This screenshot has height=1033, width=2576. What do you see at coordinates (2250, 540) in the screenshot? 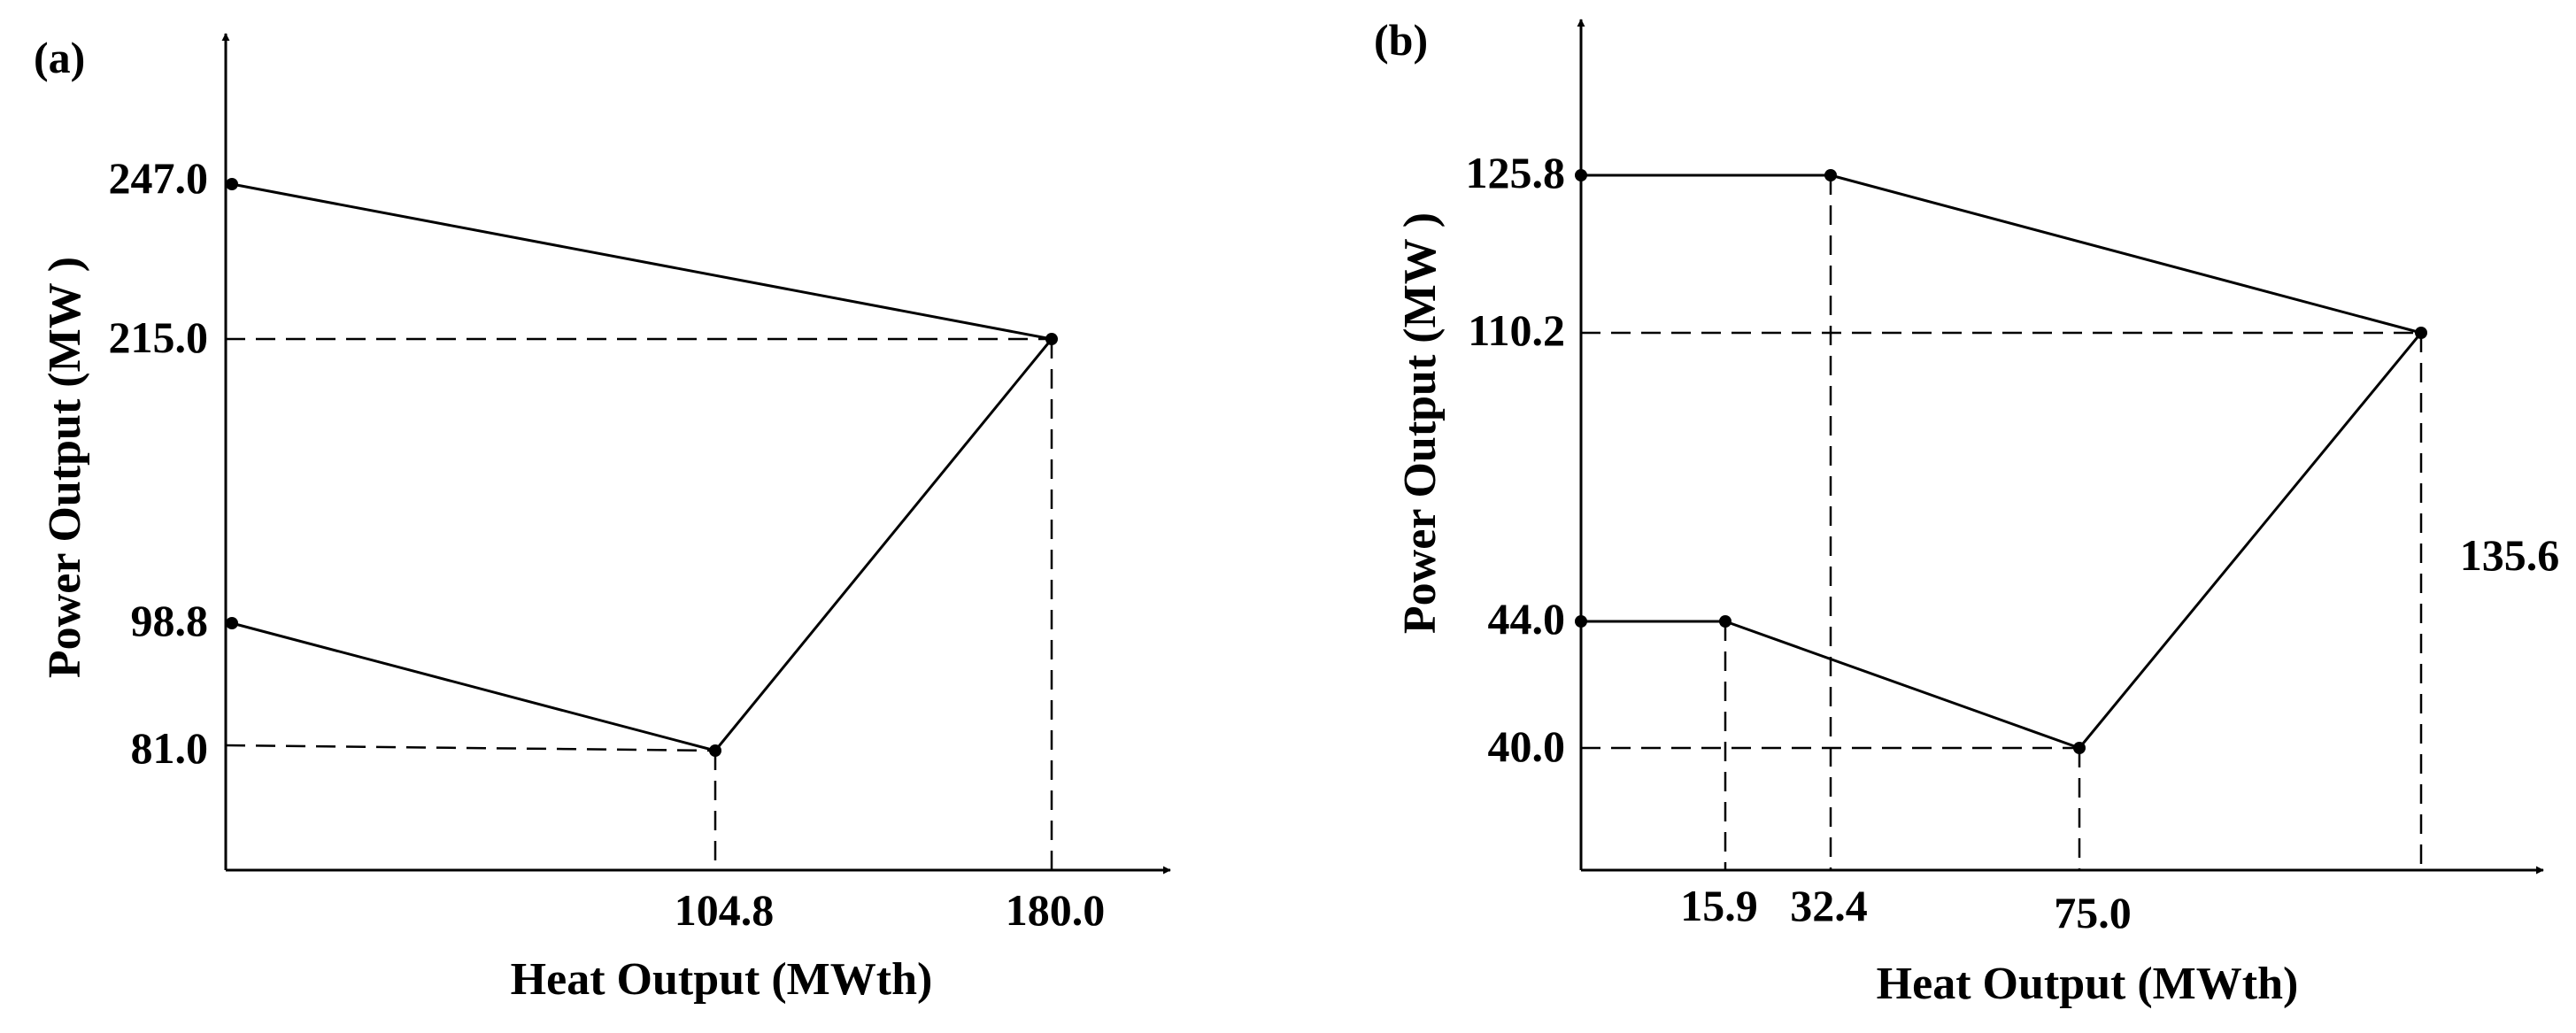
I see `panel-b-edge-right` at bounding box center [2250, 540].